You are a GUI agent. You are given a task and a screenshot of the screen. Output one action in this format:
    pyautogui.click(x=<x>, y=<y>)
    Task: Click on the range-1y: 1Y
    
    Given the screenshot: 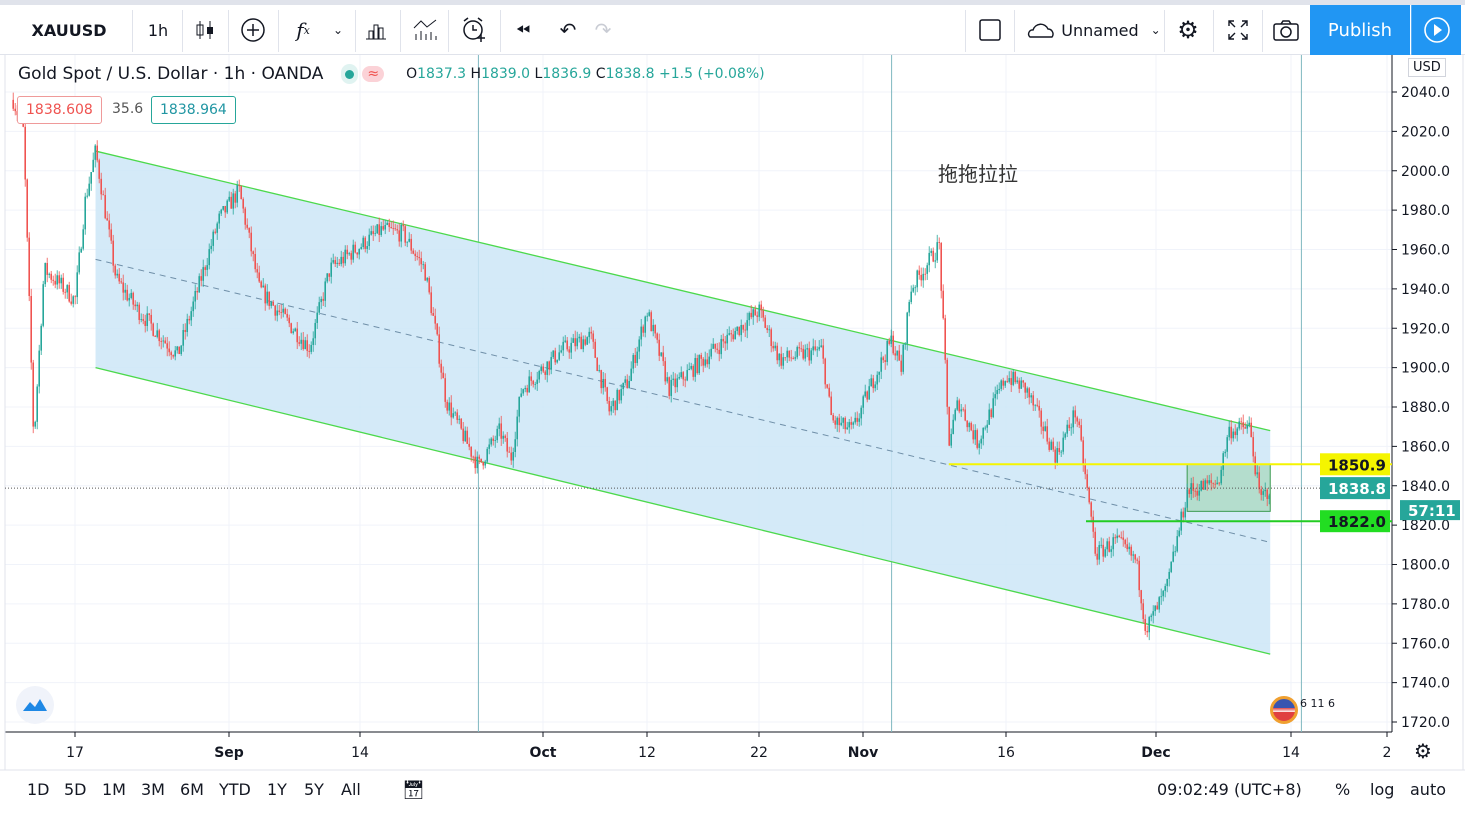 What is the action you would take?
    pyautogui.click(x=277, y=789)
    